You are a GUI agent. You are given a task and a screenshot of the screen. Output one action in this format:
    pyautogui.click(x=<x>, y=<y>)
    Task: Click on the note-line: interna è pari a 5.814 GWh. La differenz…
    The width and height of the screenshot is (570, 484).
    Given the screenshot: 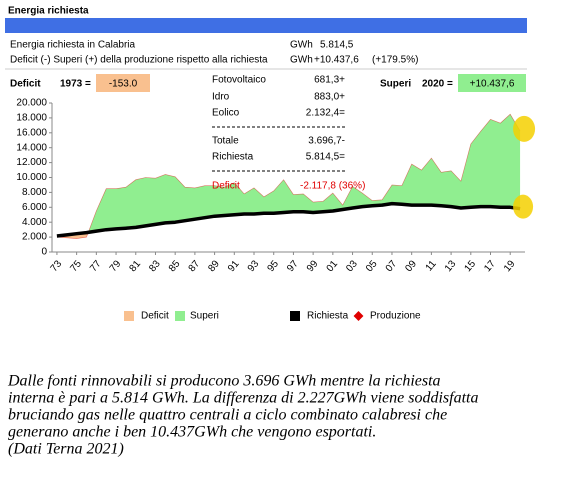 What is the action you would take?
    pyautogui.click(x=243, y=398)
    